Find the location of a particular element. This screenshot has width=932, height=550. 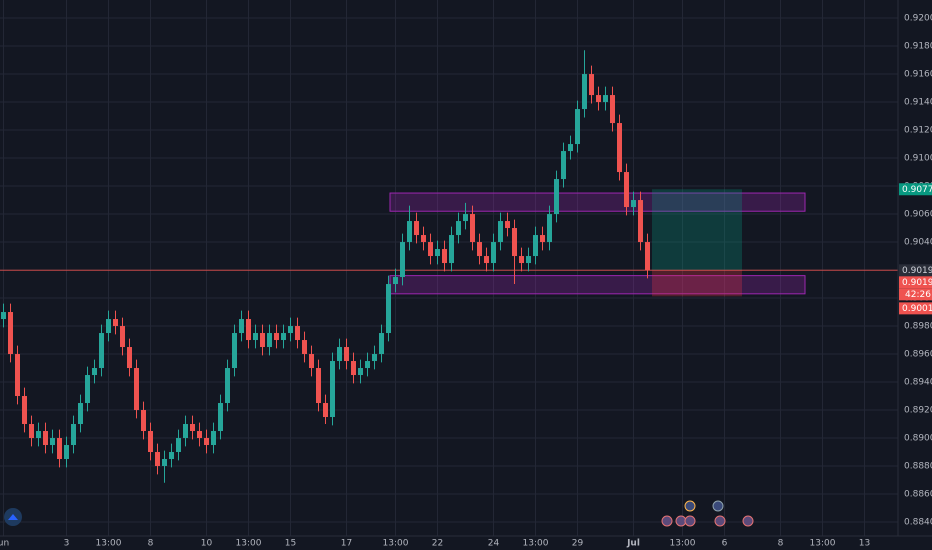

y-tick-label: 0.88800 is located at coordinates (918, 467).